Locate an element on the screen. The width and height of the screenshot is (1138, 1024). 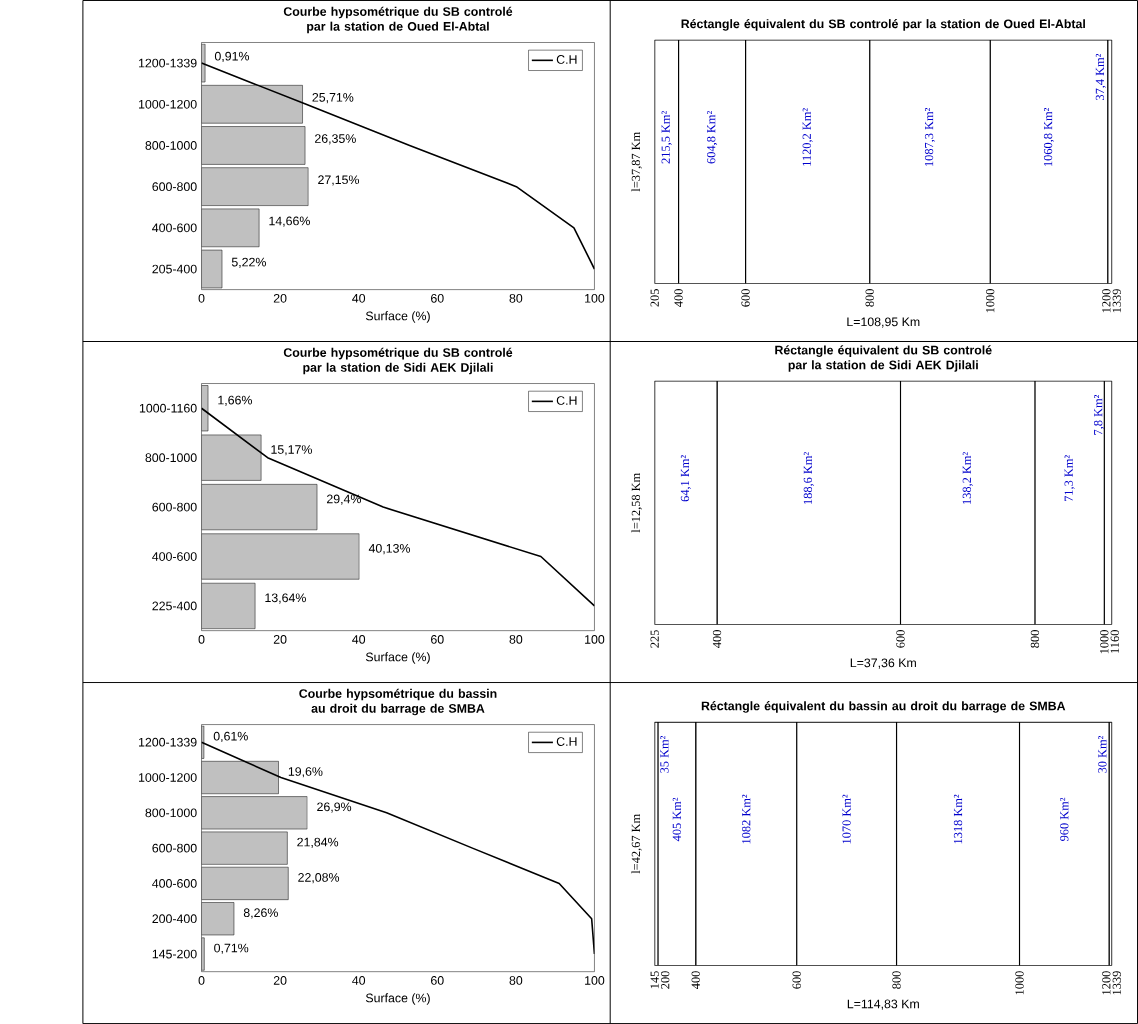
data-label: 14,66% is located at coordinates (289, 221).